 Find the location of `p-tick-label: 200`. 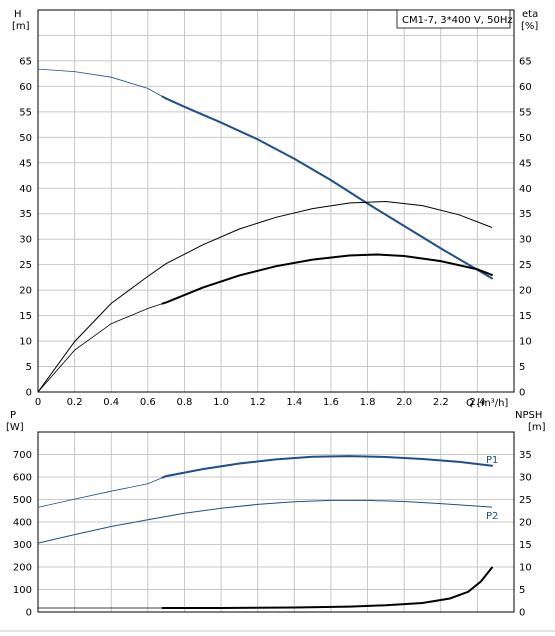

p-tick-label: 200 is located at coordinates (22, 568).